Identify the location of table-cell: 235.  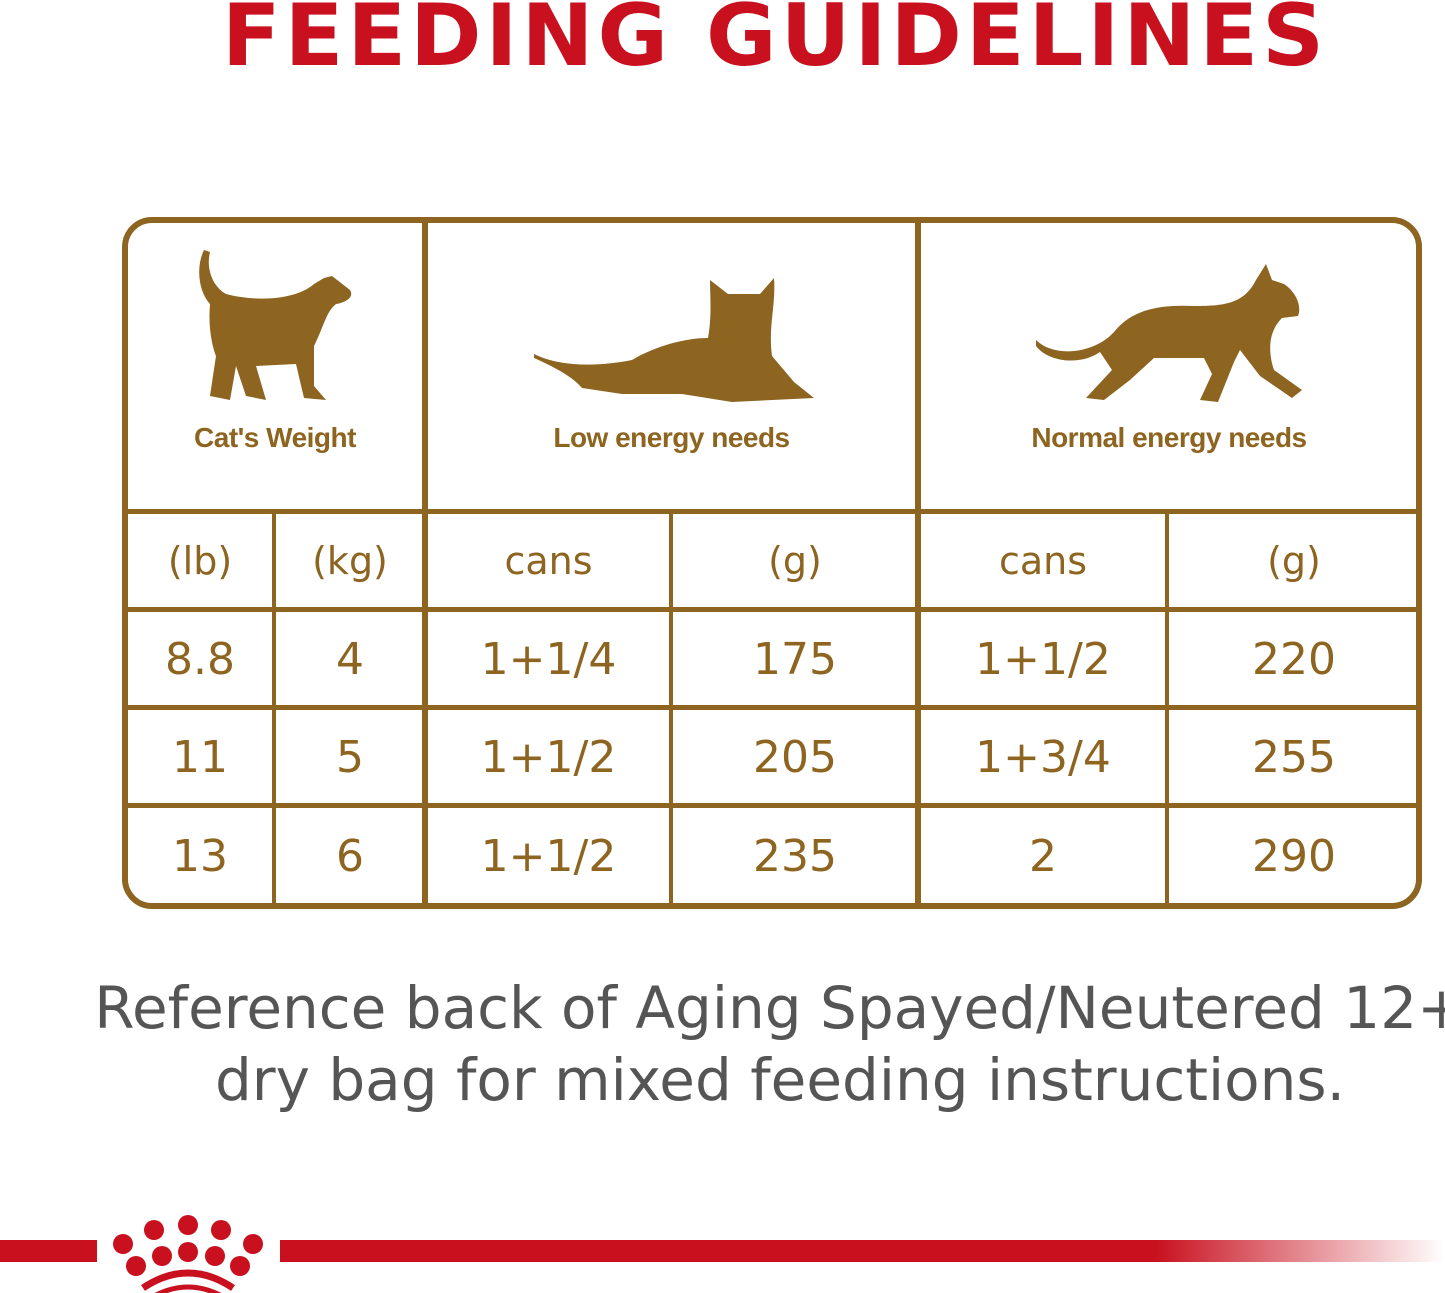
(795, 856).